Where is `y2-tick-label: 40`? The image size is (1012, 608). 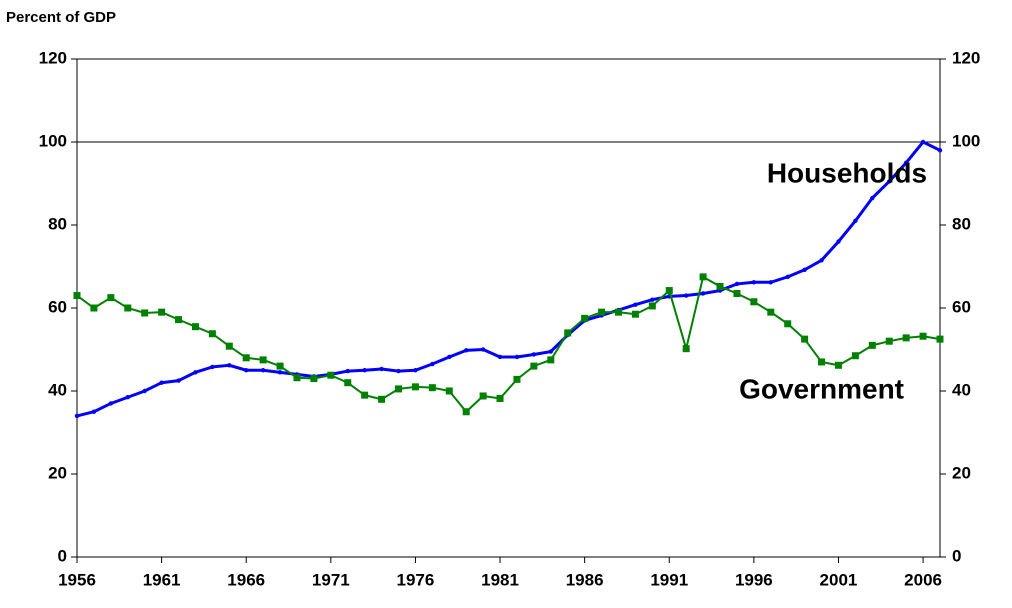 y2-tick-label: 40 is located at coordinates (961, 389).